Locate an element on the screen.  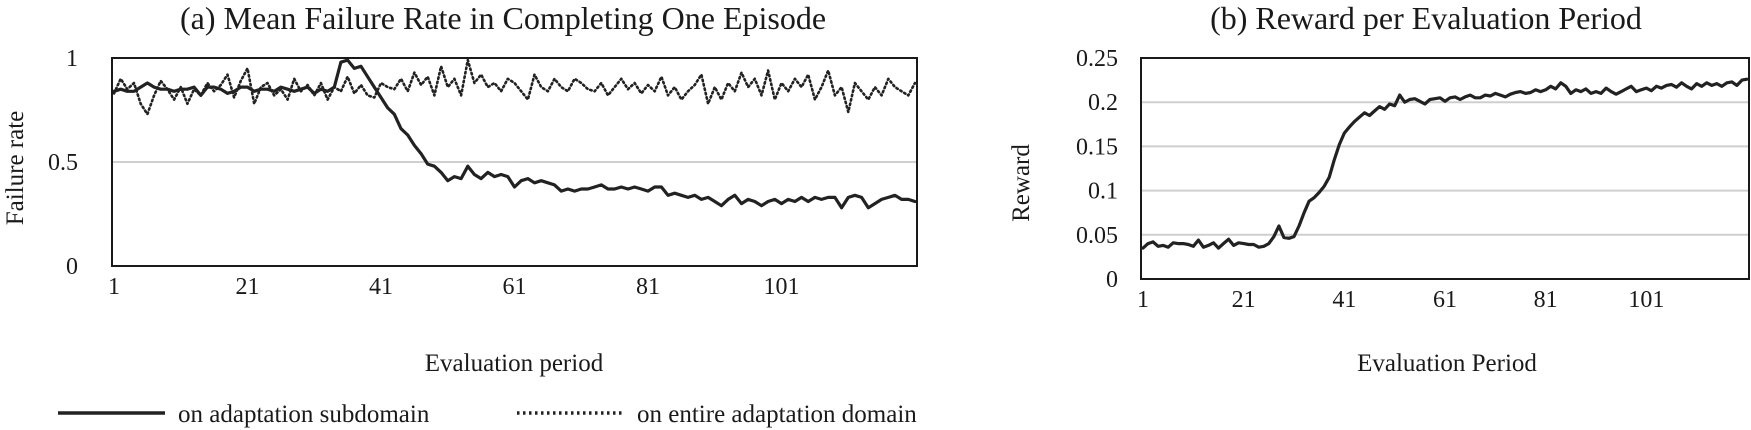
y-tick-label: 0.05 is located at coordinates (1097, 236).